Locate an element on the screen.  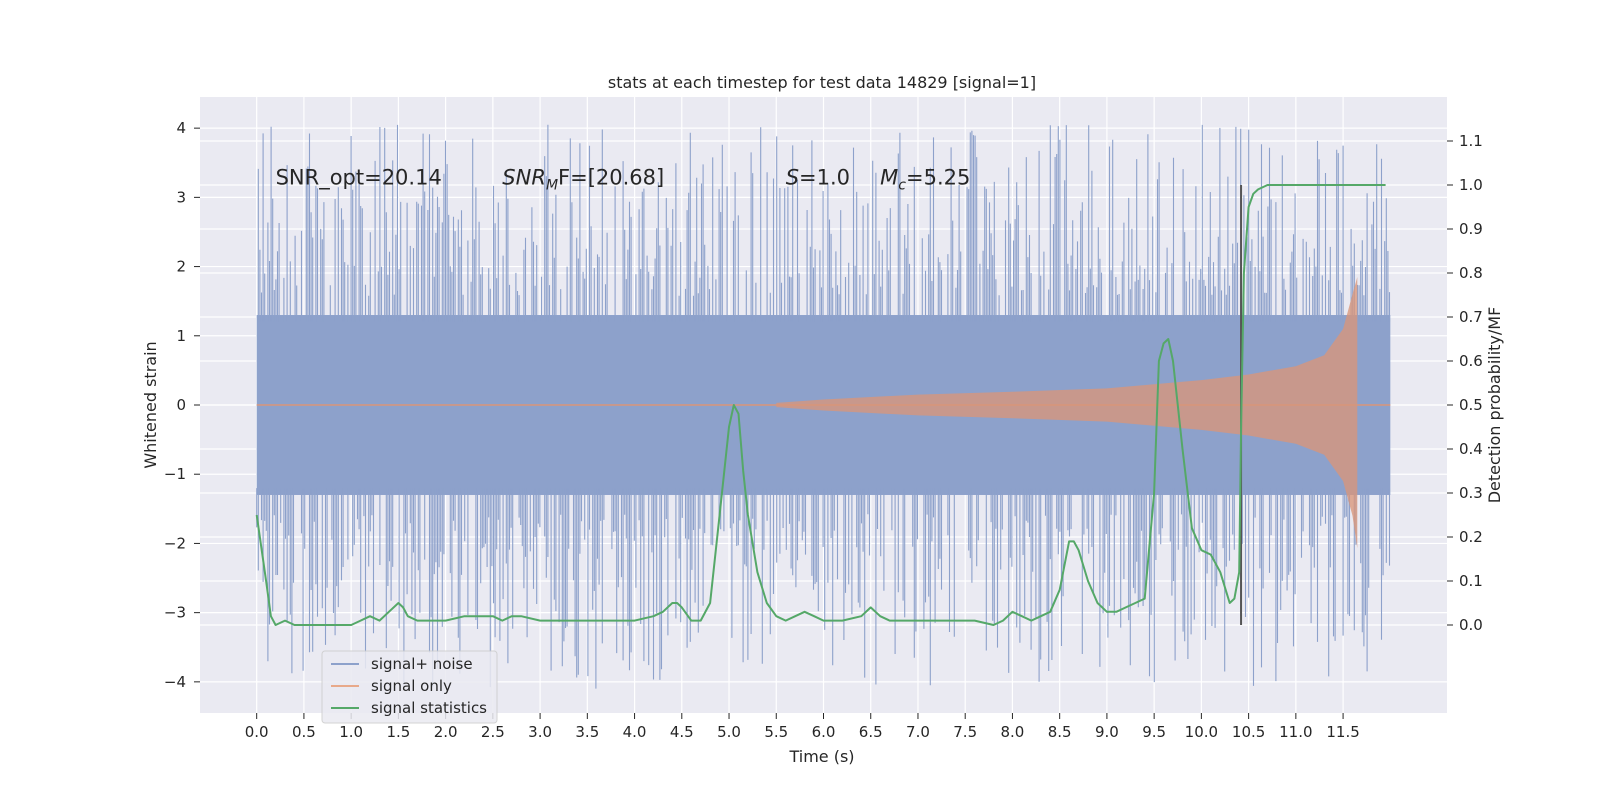
y2-tick-label: 0.8 is located at coordinates (1471, 273).